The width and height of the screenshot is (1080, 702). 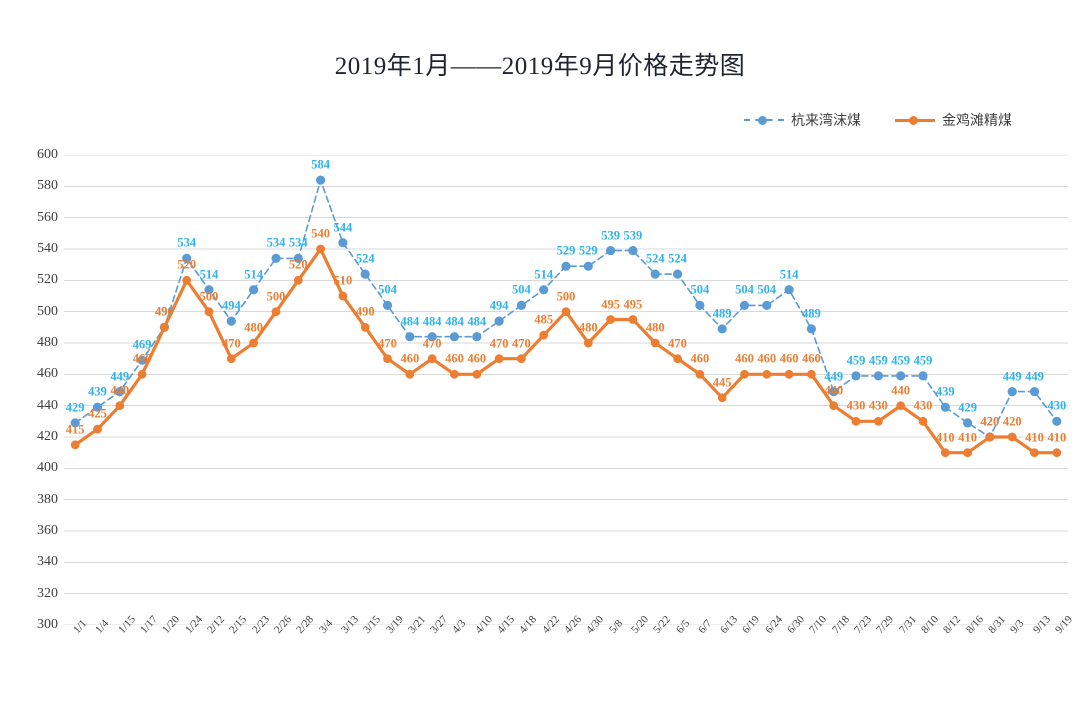 I want to click on legend-item-blue: 杭来湾沫煤, so click(x=802, y=120).